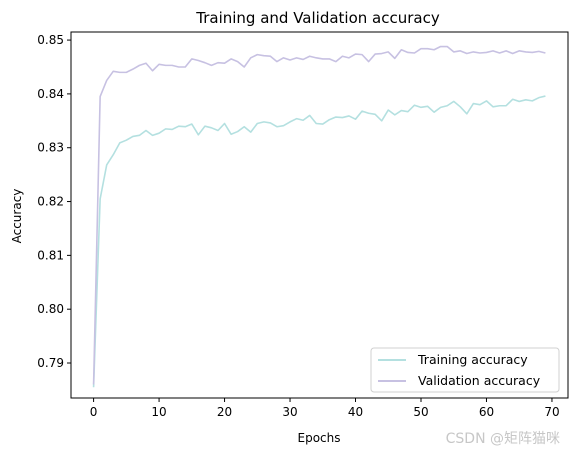  What do you see at coordinates (50, 363) in the screenshot?
I see `y-tick-label: 0.79` at bounding box center [50, 363].